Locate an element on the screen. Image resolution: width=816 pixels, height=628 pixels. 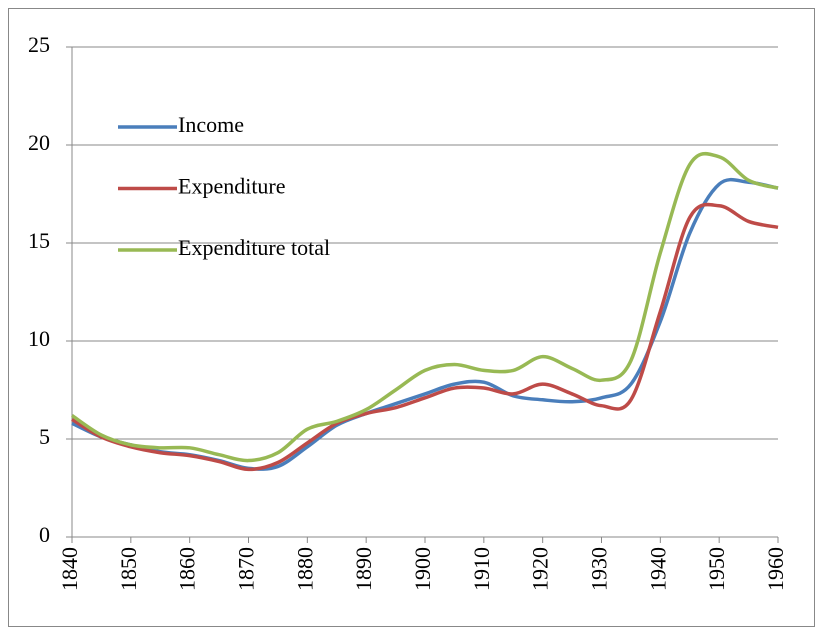
y-tick-label: 15 is located at coordinates (39, 240).